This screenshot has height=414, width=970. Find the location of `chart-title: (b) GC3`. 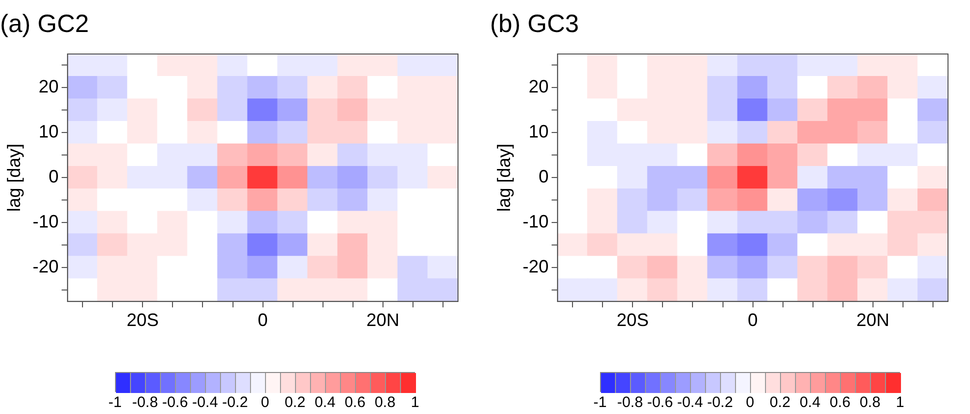

chart-title: (b) GC3 is located at coordinates (534, 24).